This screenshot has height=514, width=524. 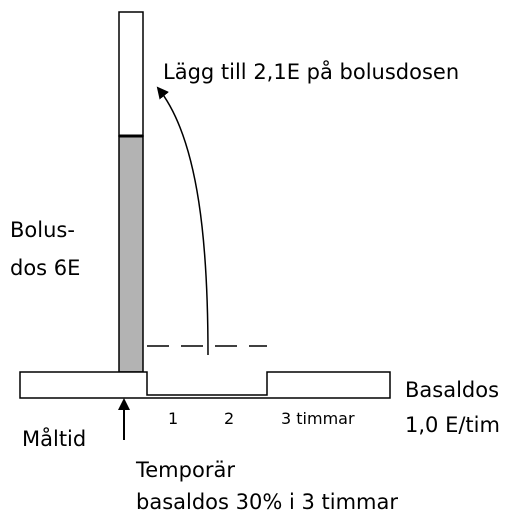 I want to click on temporary-label: basaldos 30% i 3 timmar, so click(x=267, y=502).